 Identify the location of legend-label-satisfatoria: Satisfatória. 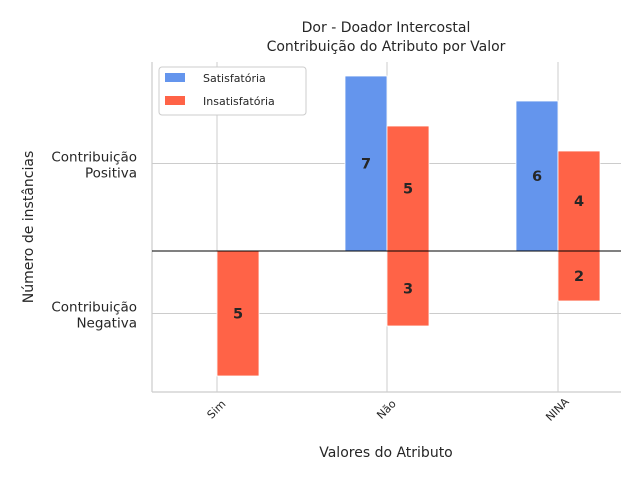
(234, 78).